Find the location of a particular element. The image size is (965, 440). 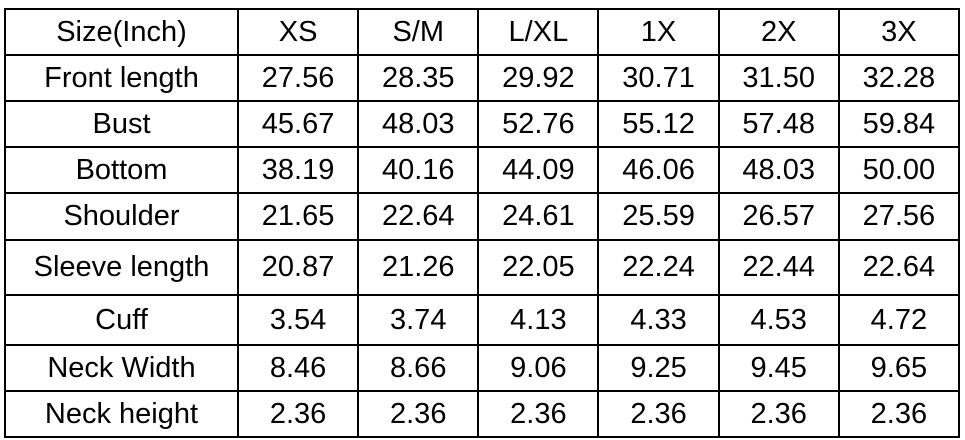

cell: 59.84 is located at coordinates (899, 124).